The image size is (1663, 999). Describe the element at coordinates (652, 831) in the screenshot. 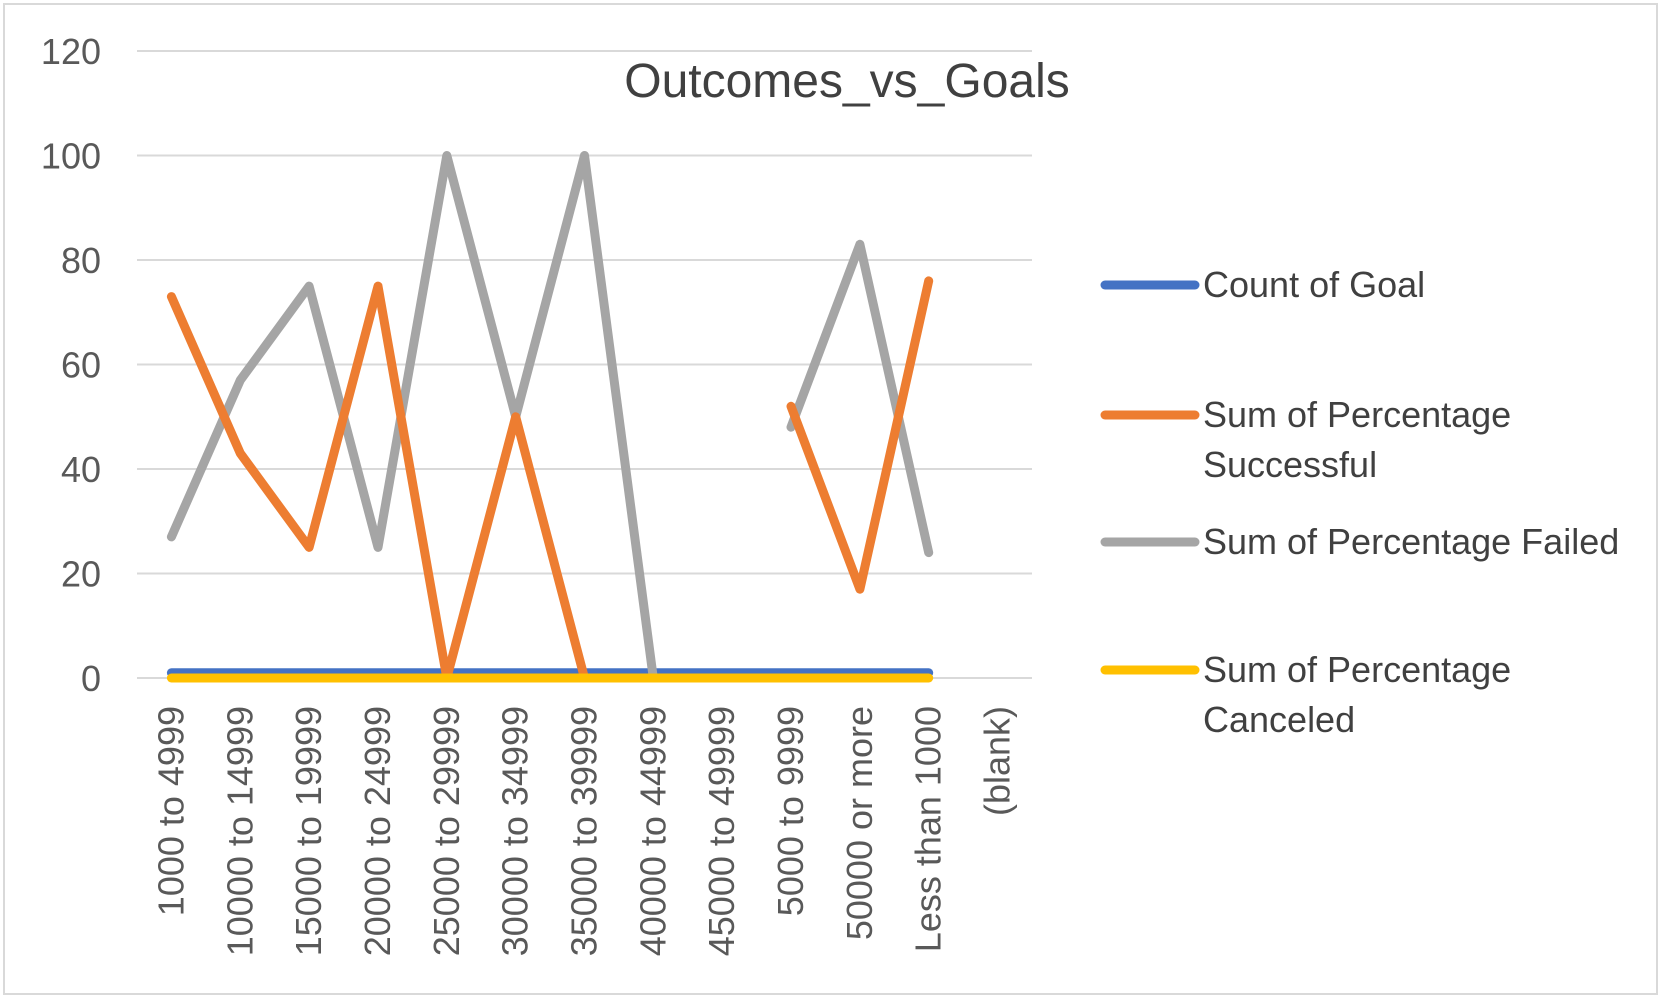

I see `x-tick-label: 40000 to 44999` at that location.